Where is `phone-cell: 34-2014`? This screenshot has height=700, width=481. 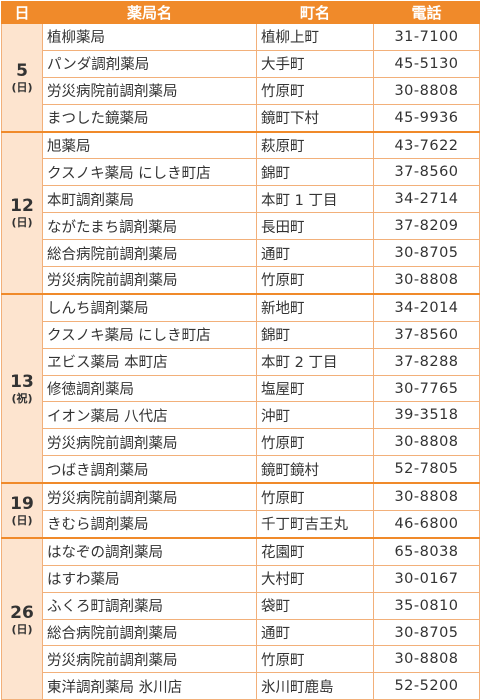
phone-cell: 34-2014 is located at coordinates (426, 307).